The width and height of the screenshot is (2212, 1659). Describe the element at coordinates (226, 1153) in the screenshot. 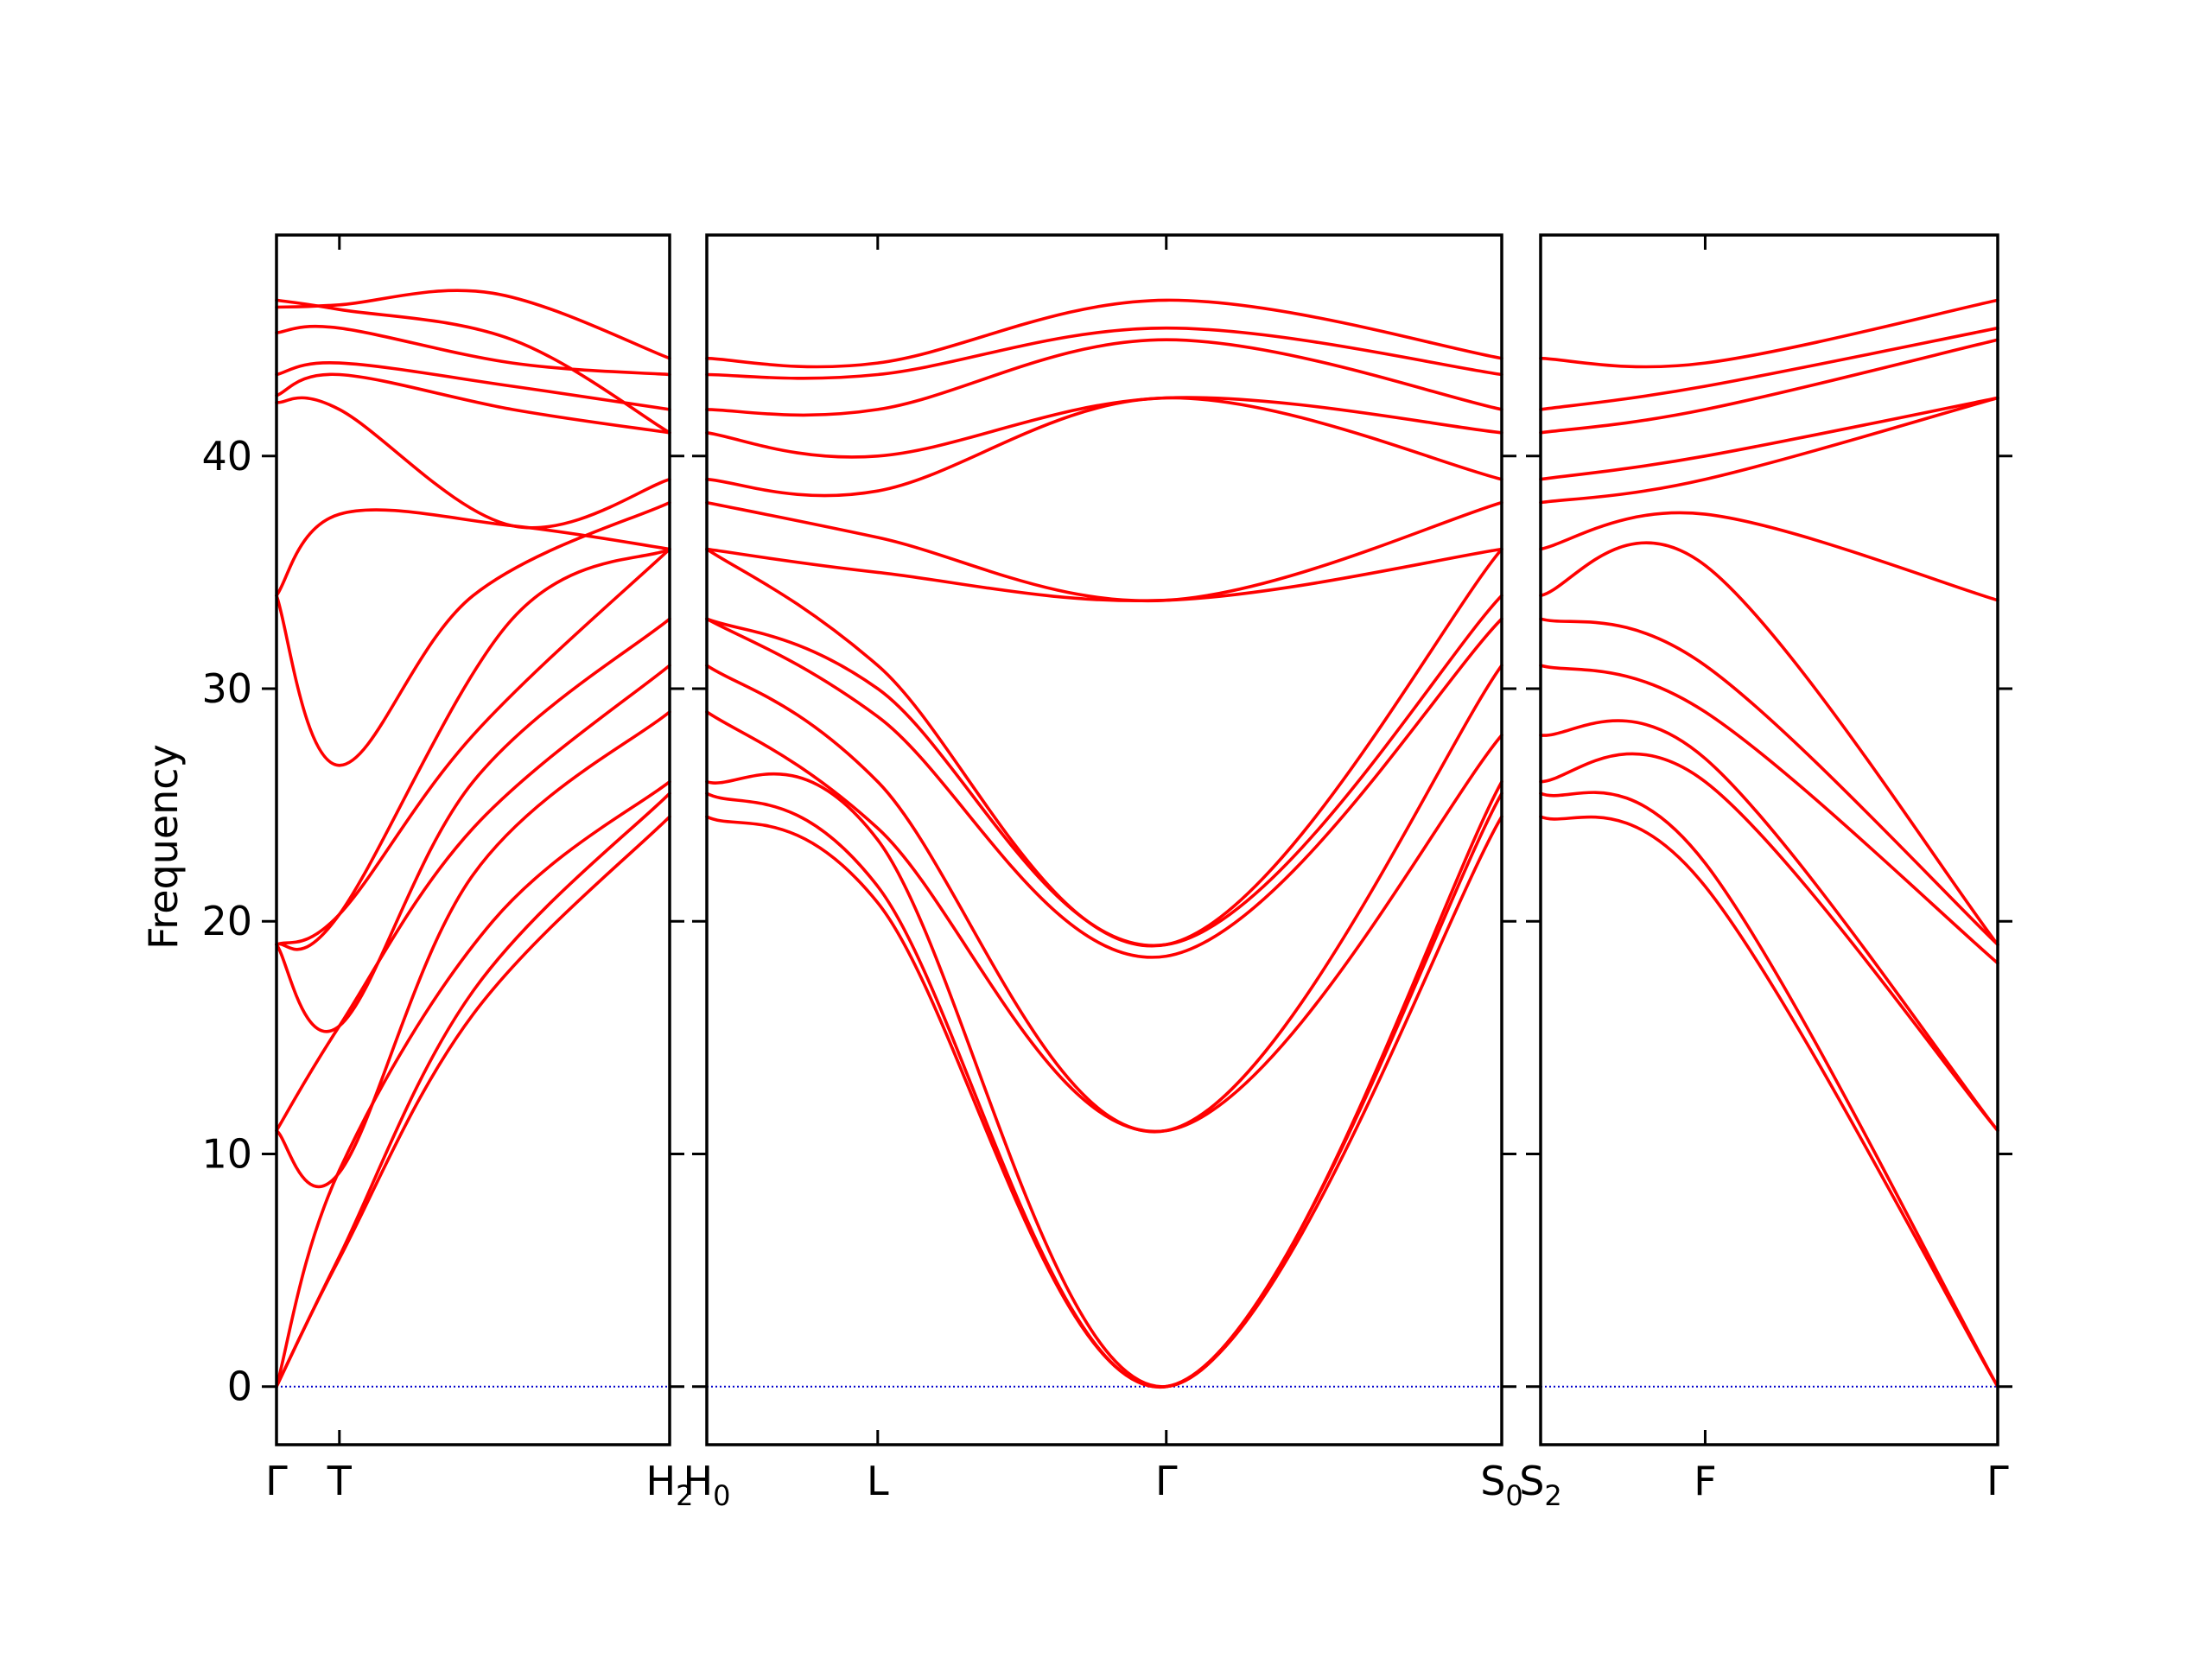

I see `y-tick-label: 10` at that location.